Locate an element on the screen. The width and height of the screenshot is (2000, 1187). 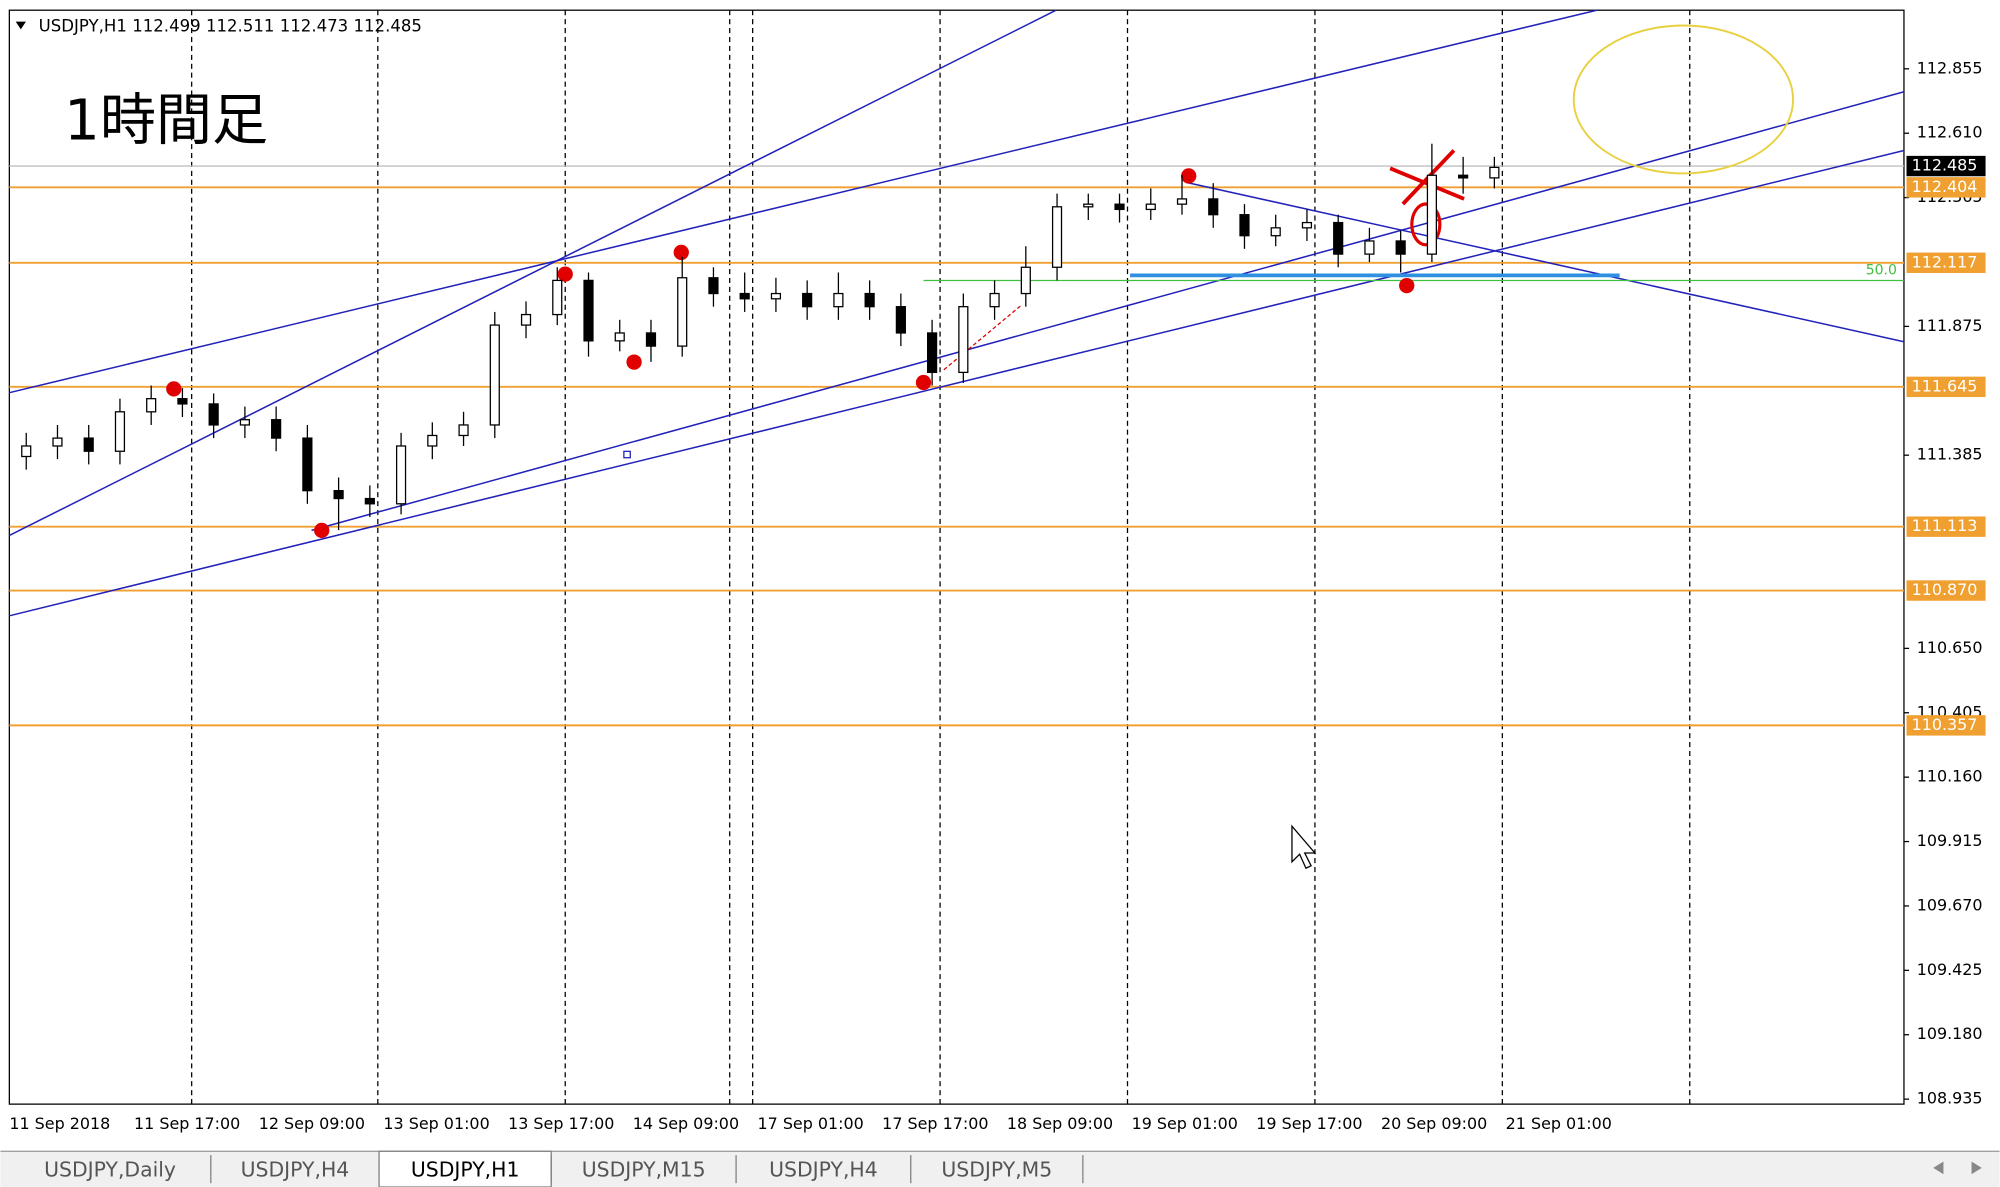
price-level-label: 111.645 is located at coordinates (1945, 385).